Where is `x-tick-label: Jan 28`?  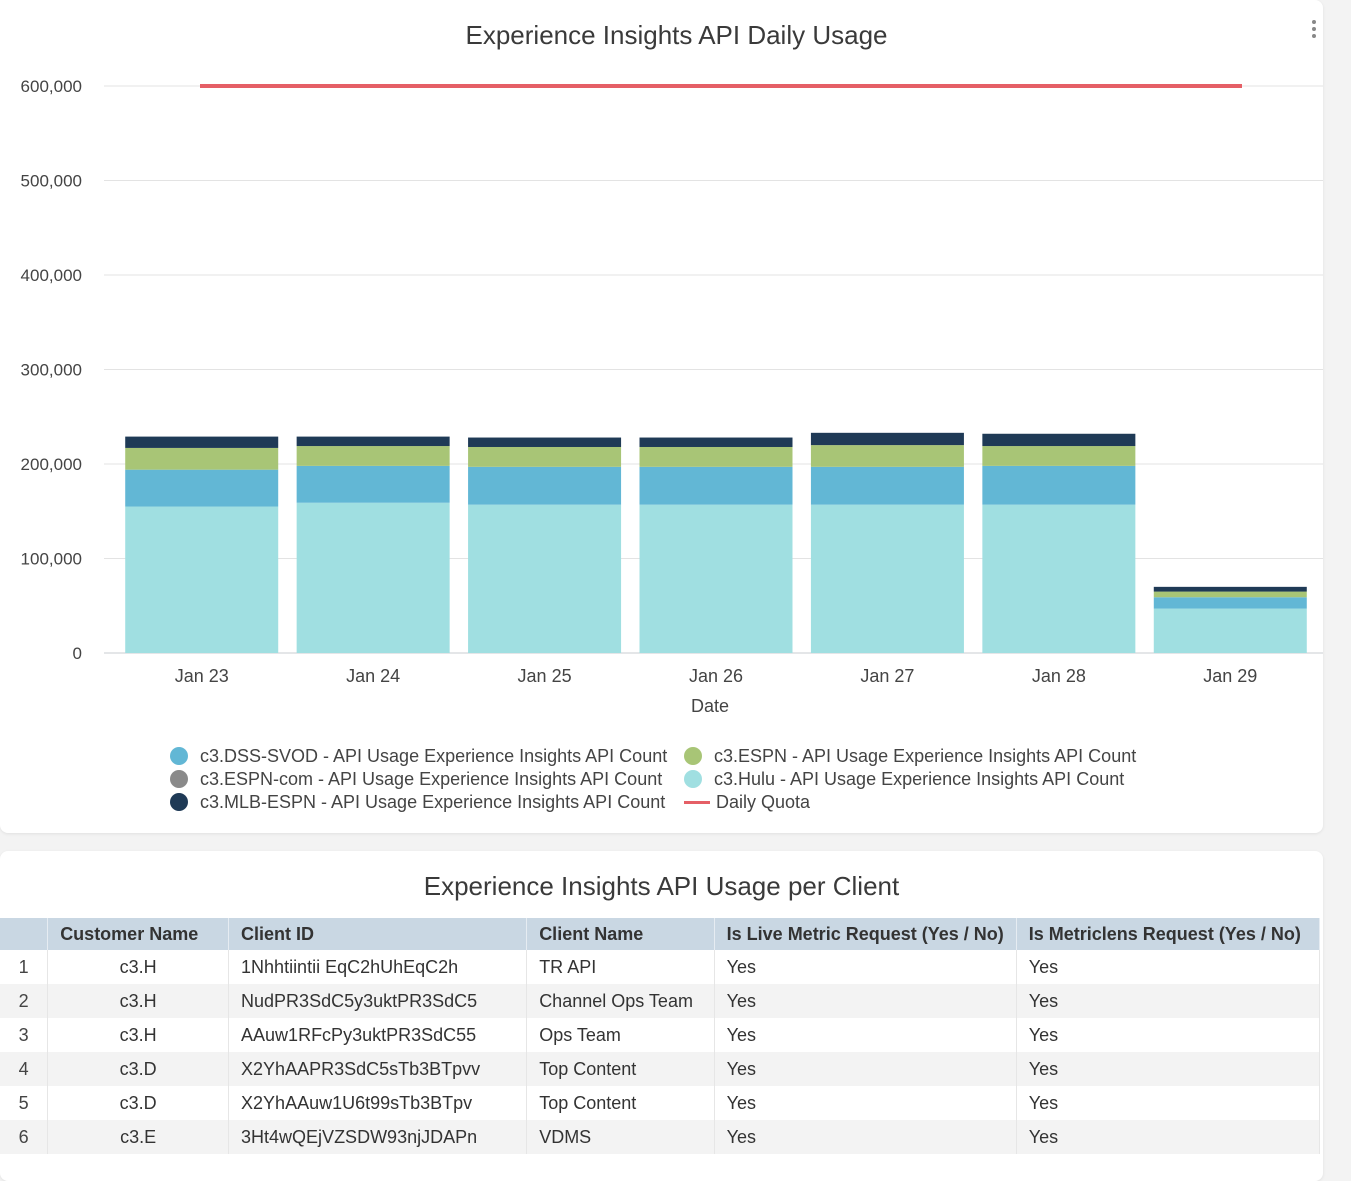 x-tick-label: Jan 28 is located at coordinates (1059, 676).